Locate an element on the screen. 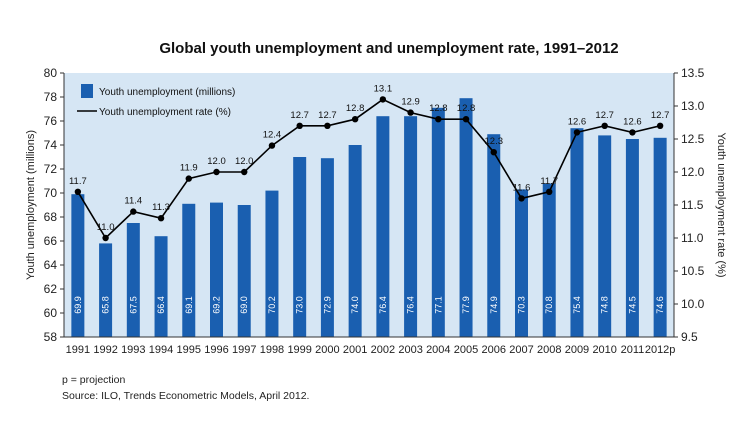  rate-point-1998 is located at coordinates (272, 145).